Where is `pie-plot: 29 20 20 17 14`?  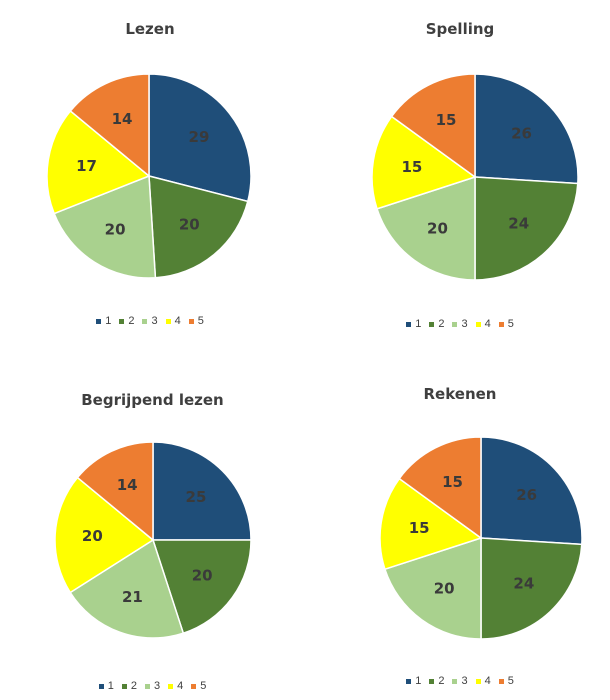
pie-plot: 29 20 20 17 14 is located at coordinates (149, 176).